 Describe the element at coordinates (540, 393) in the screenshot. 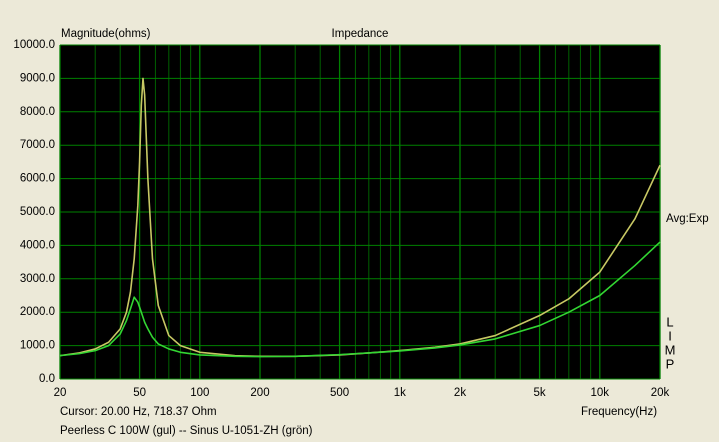

I see `x-tick-label: 5k` at that location.